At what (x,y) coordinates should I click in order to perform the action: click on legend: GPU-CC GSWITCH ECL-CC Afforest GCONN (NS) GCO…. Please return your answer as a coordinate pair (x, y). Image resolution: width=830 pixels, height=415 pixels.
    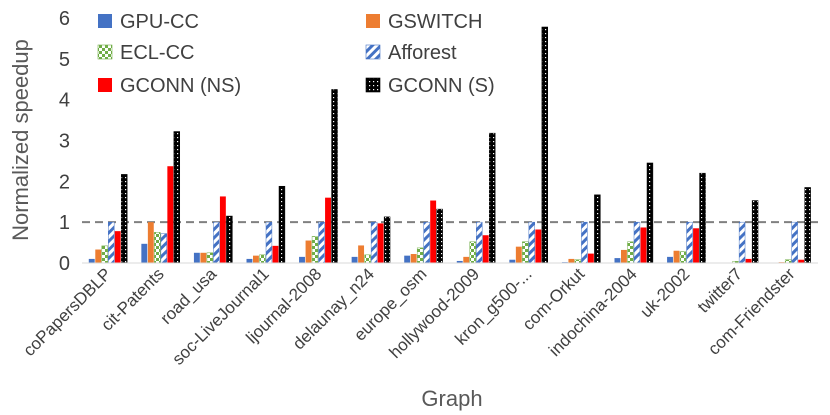
    Looking at the image, I should click on (296, 54).